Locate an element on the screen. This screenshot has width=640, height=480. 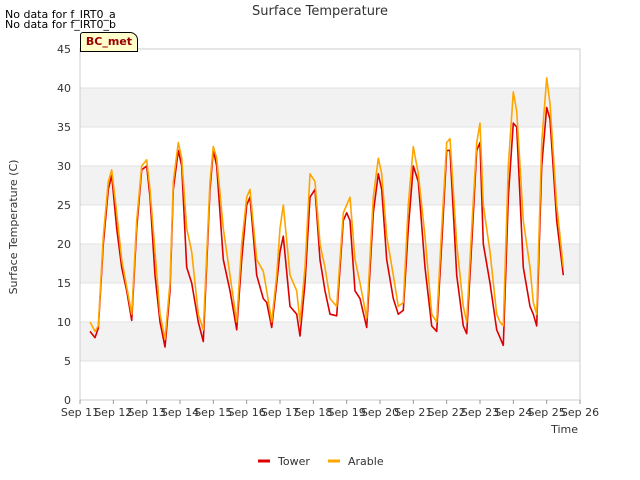
y-tick-label: 35 is located at coordinates (64, 127).